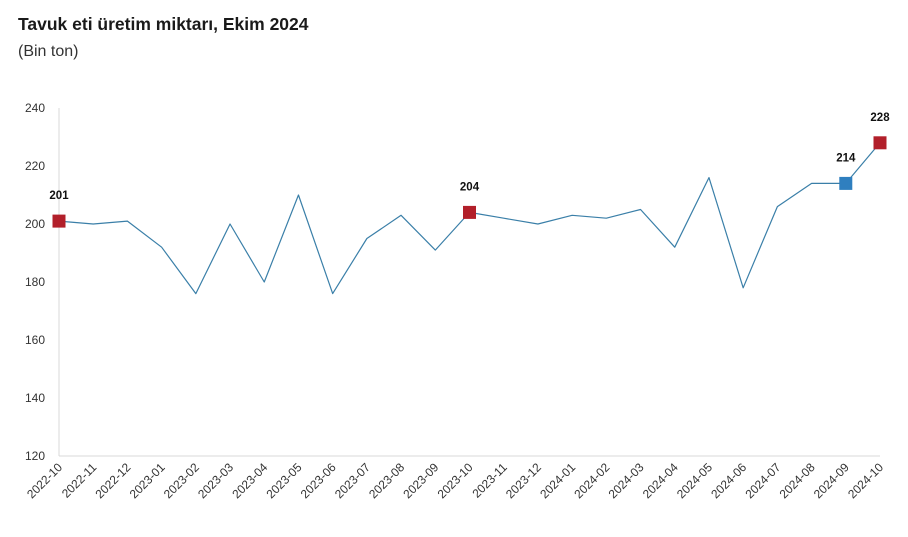  Describe the element at coordinates (35, 166) in the screenshot. I see `y-tick-label: 220` at that location.